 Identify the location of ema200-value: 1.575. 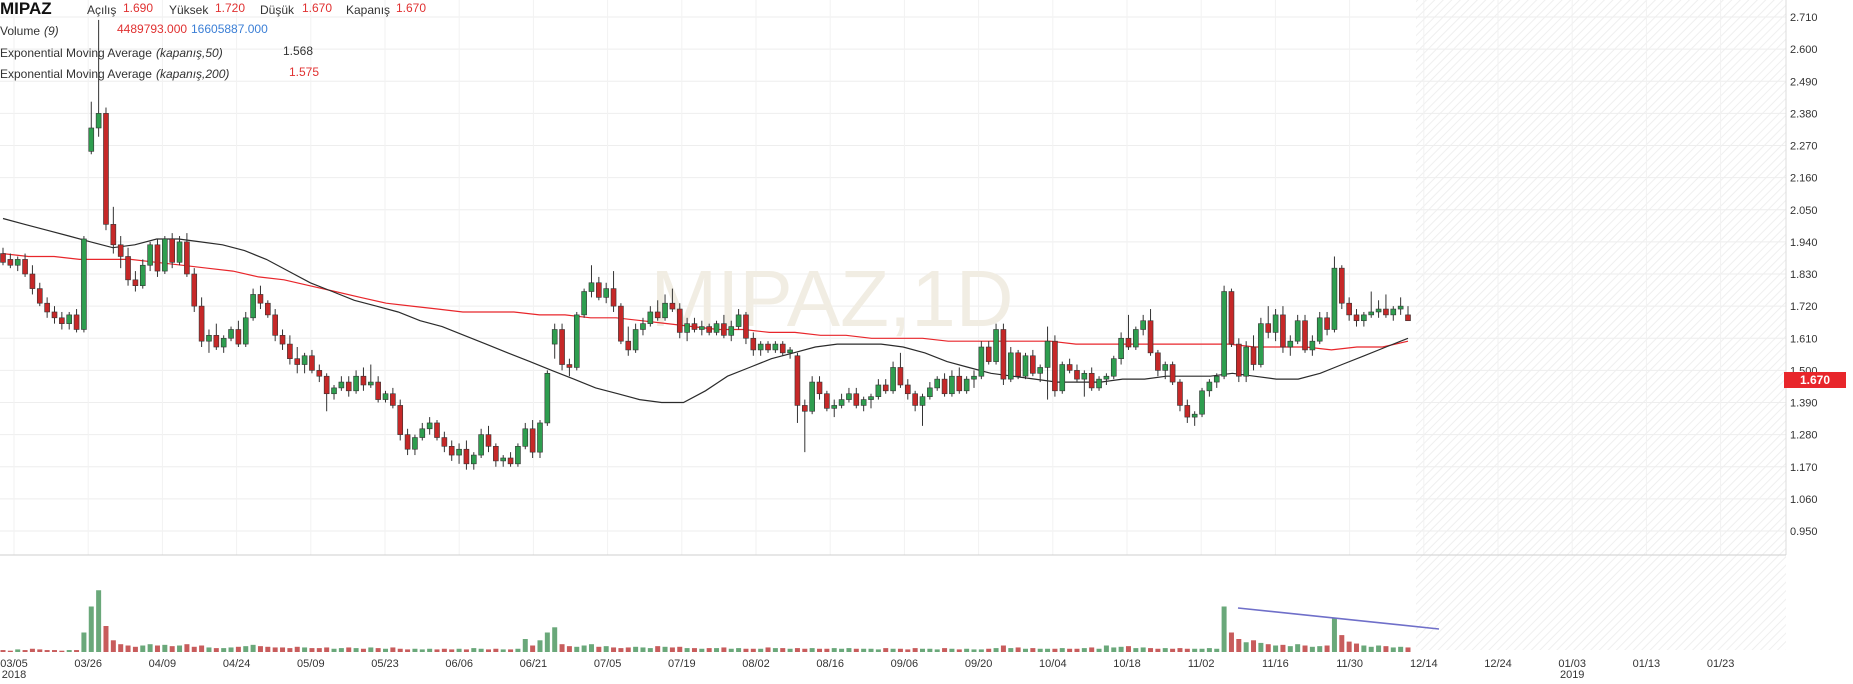
(304, 72).